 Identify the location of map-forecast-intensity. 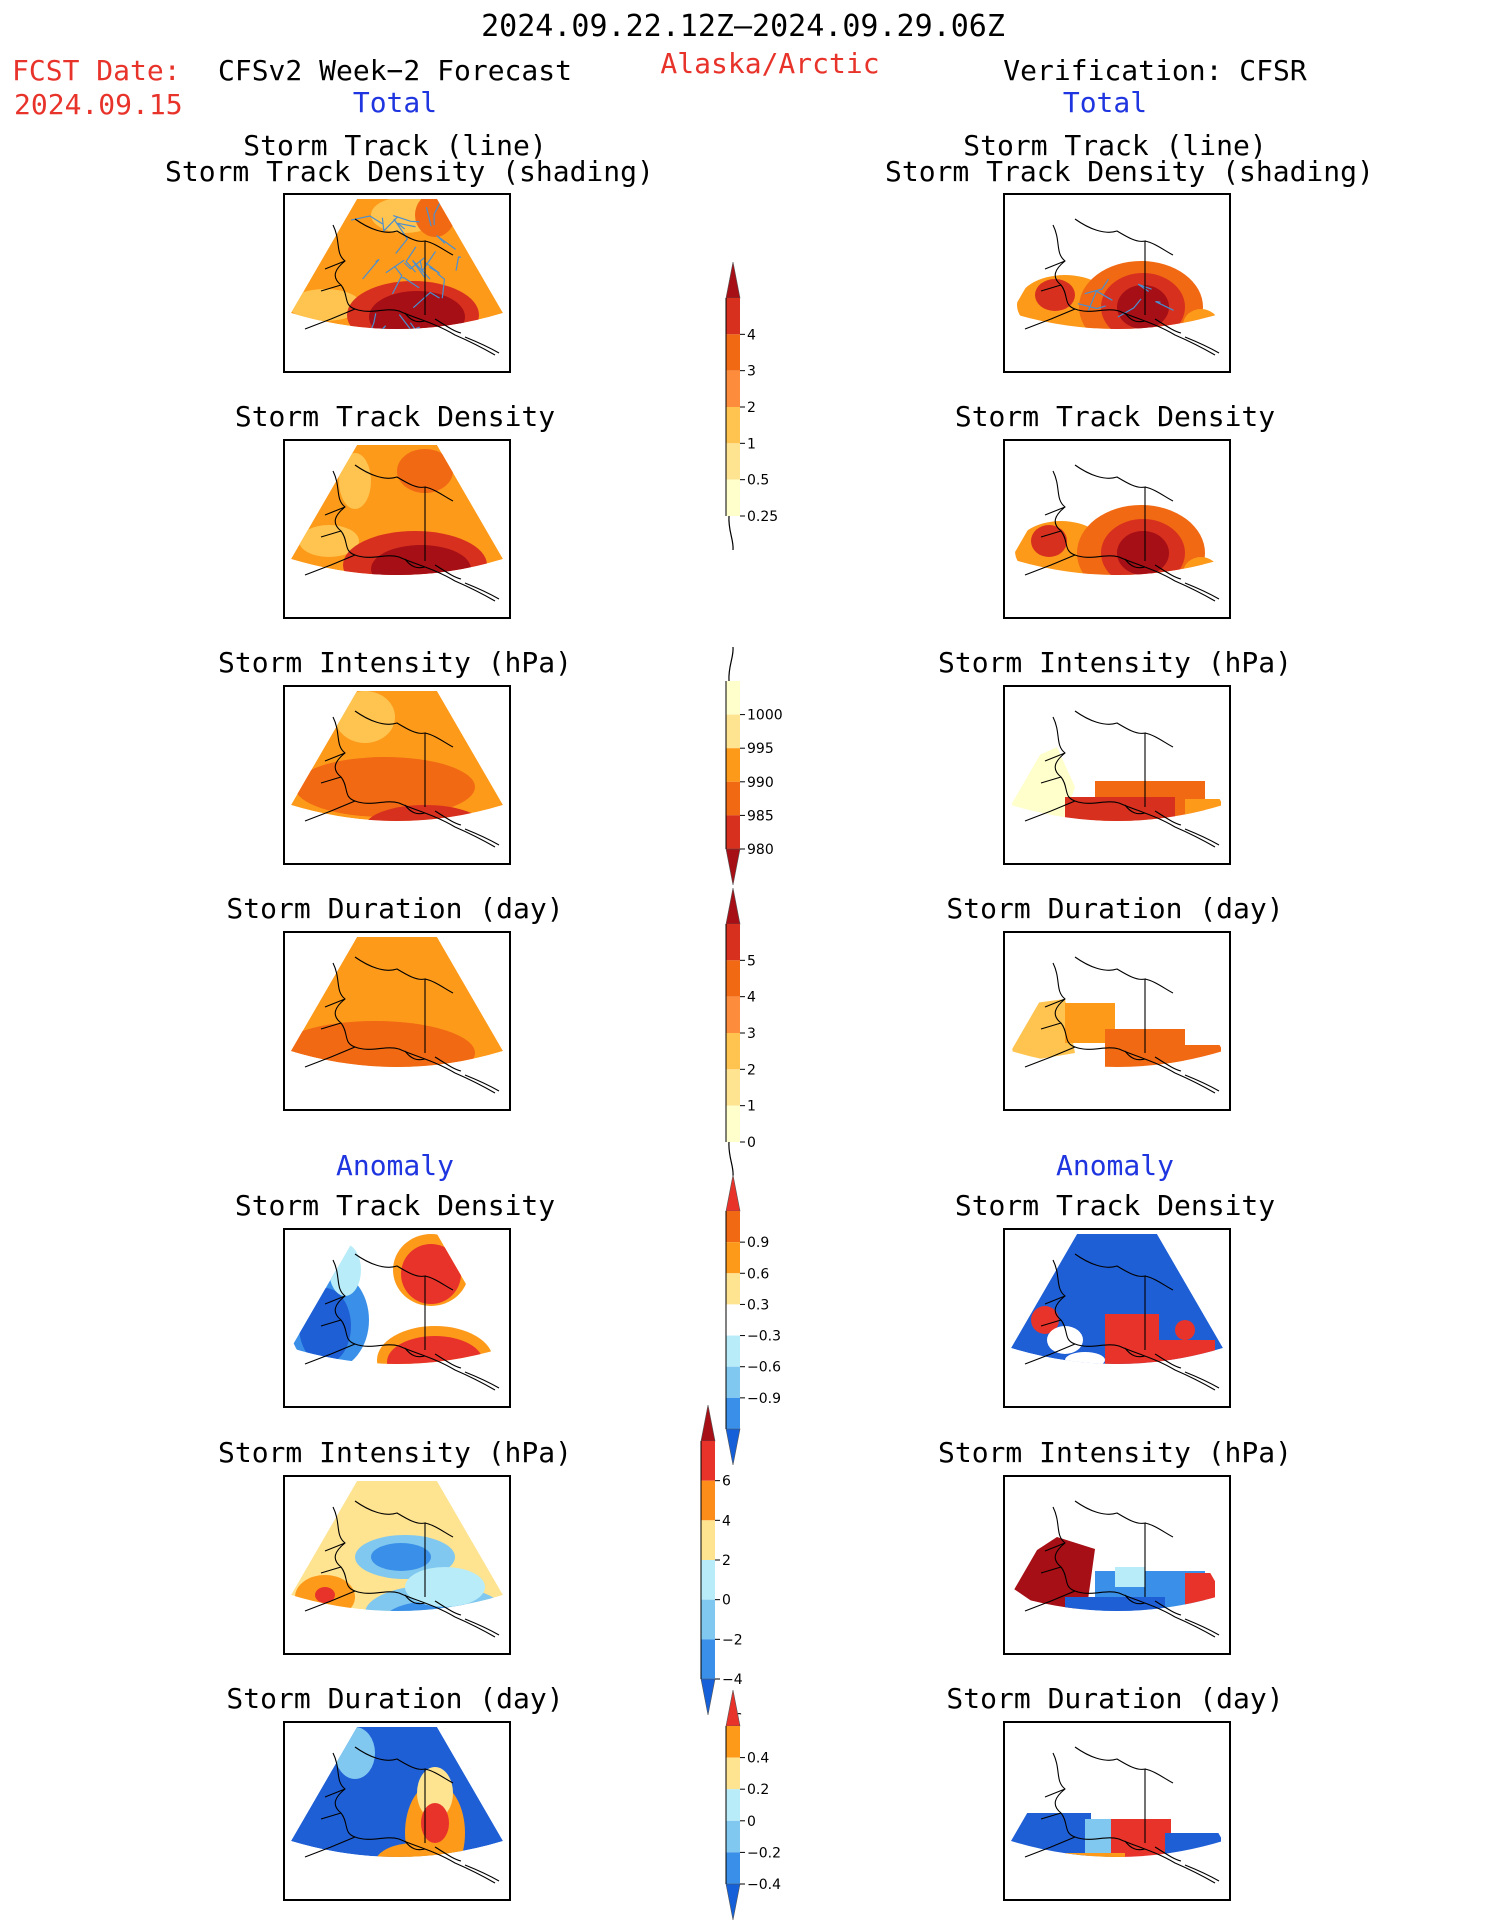
(397, 775).